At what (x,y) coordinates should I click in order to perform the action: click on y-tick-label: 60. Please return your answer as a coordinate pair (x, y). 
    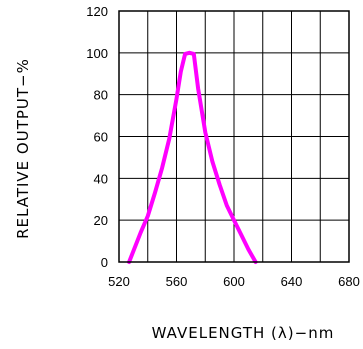
    Looking at the image, I should click on (101, 137).